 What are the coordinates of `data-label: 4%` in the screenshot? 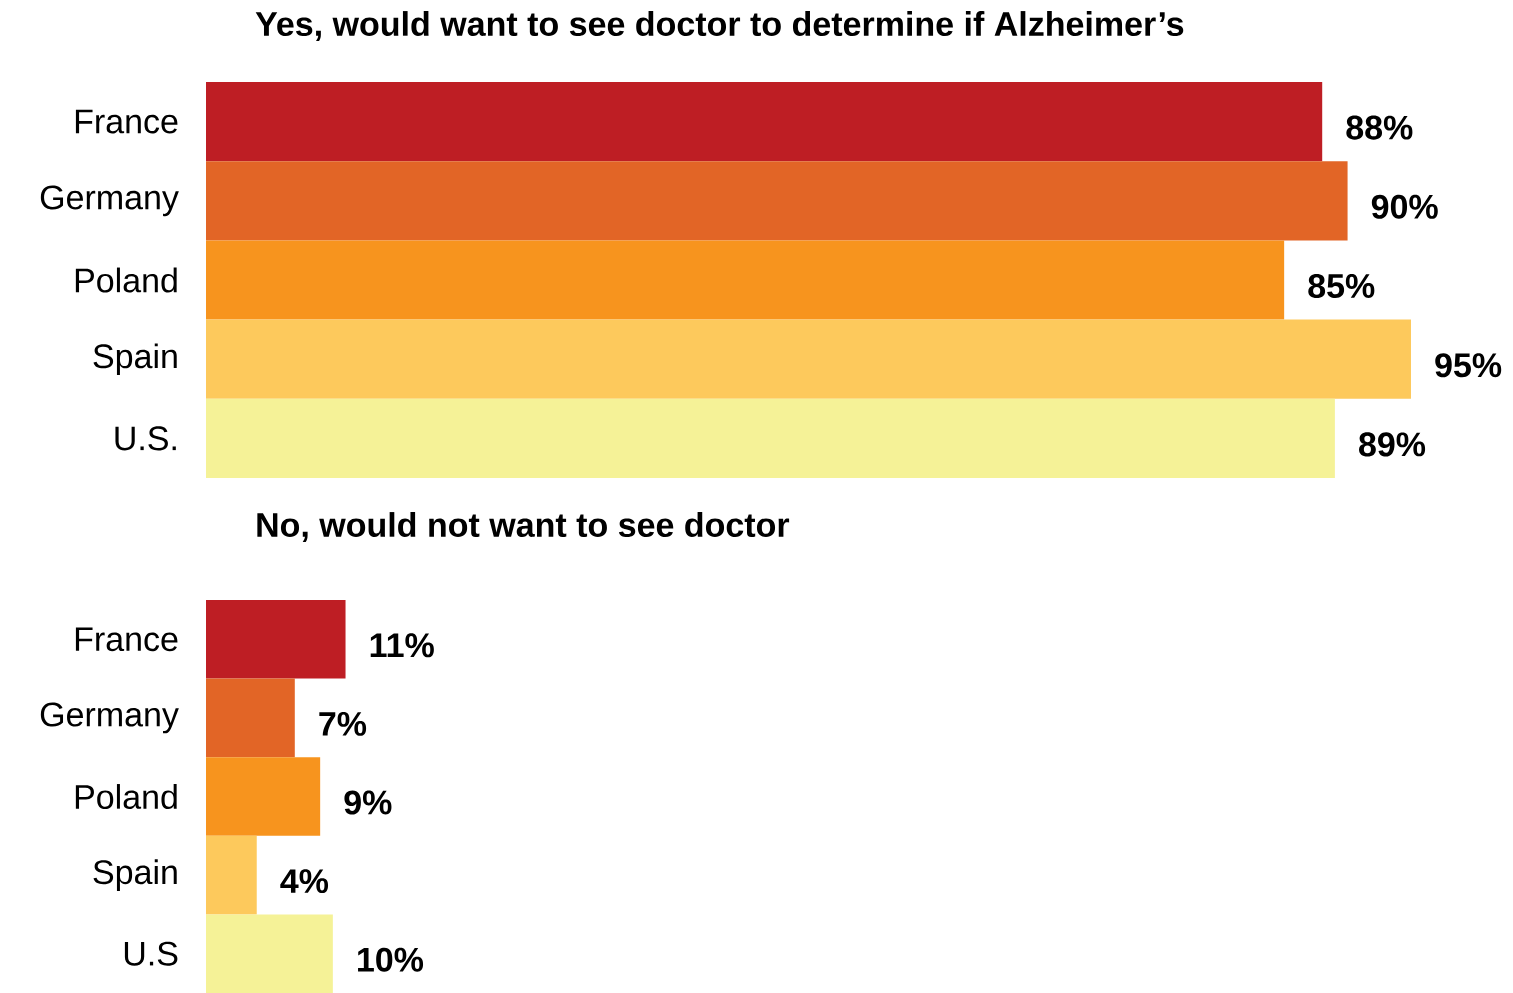 It's located at (304, 881).